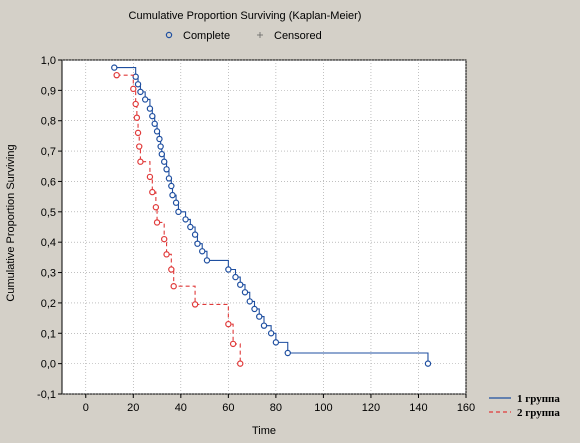 This screenshot has width=580, height=443. I want to click on x-tick-label: 0, so click(86, 408).